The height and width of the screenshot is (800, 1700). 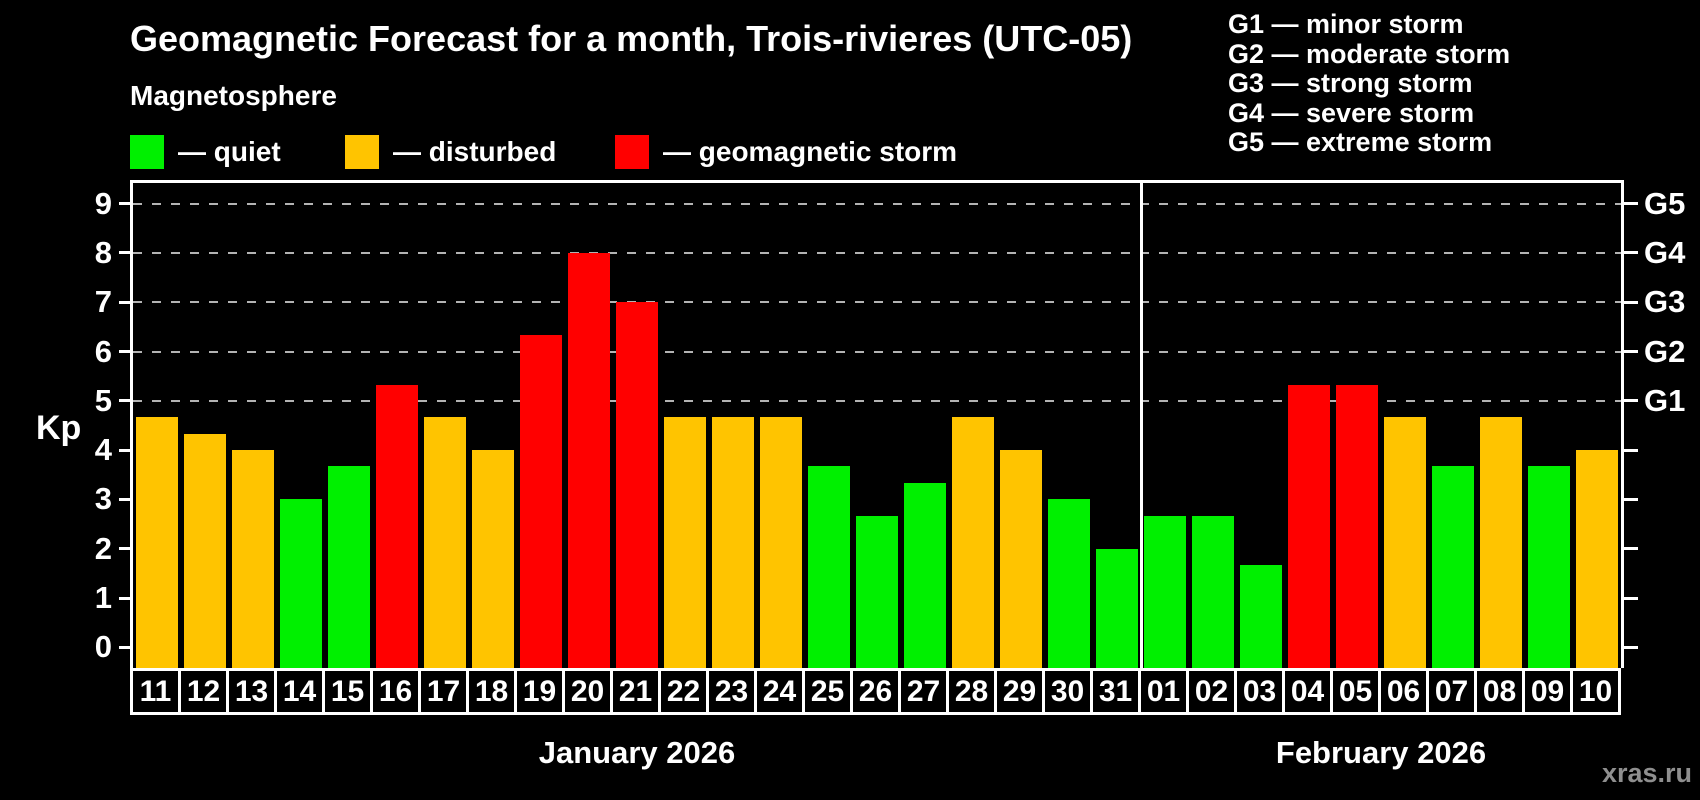 What do you see at coordinates (362, 152) in the screenshot?
I see `disturbed-swatch-icon` at bounding box center [362, 152].